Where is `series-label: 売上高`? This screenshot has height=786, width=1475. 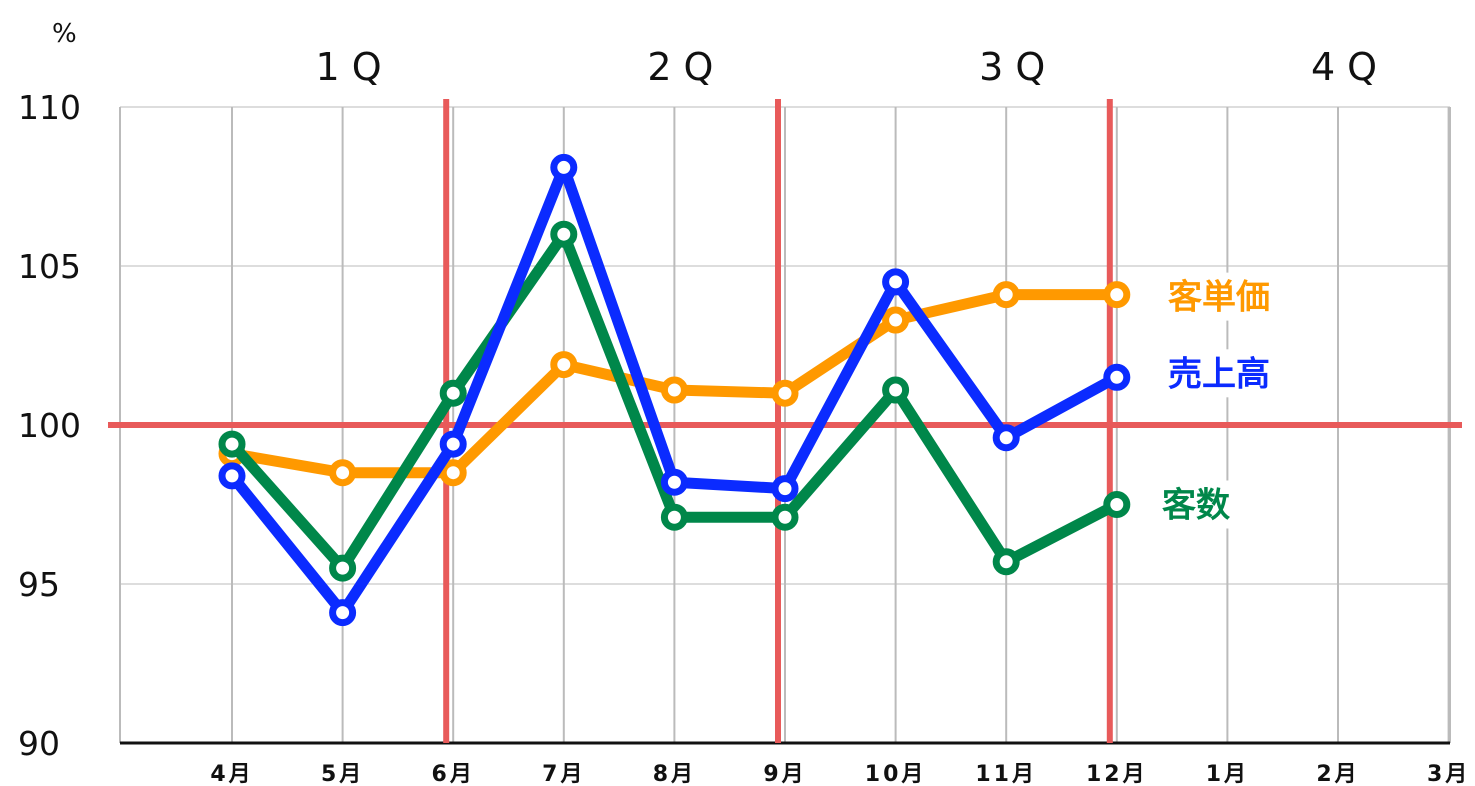
series-label: 売上高 is located at coordinates (1219, 374).